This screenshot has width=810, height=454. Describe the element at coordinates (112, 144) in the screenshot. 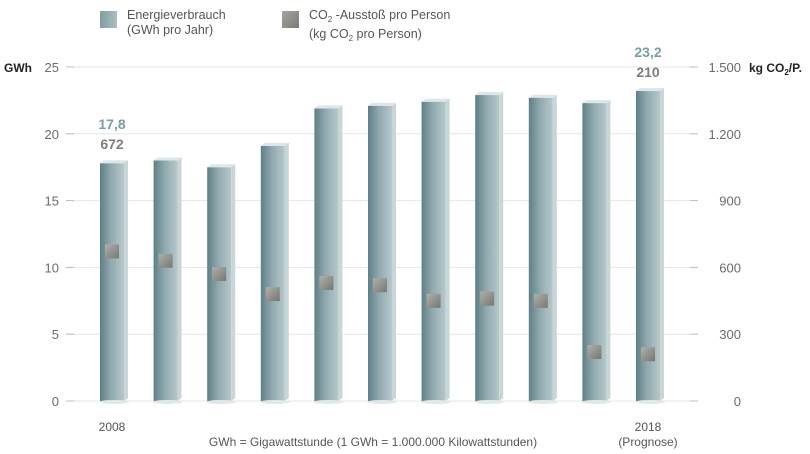

I see `label-first-co2: 672` at that location.